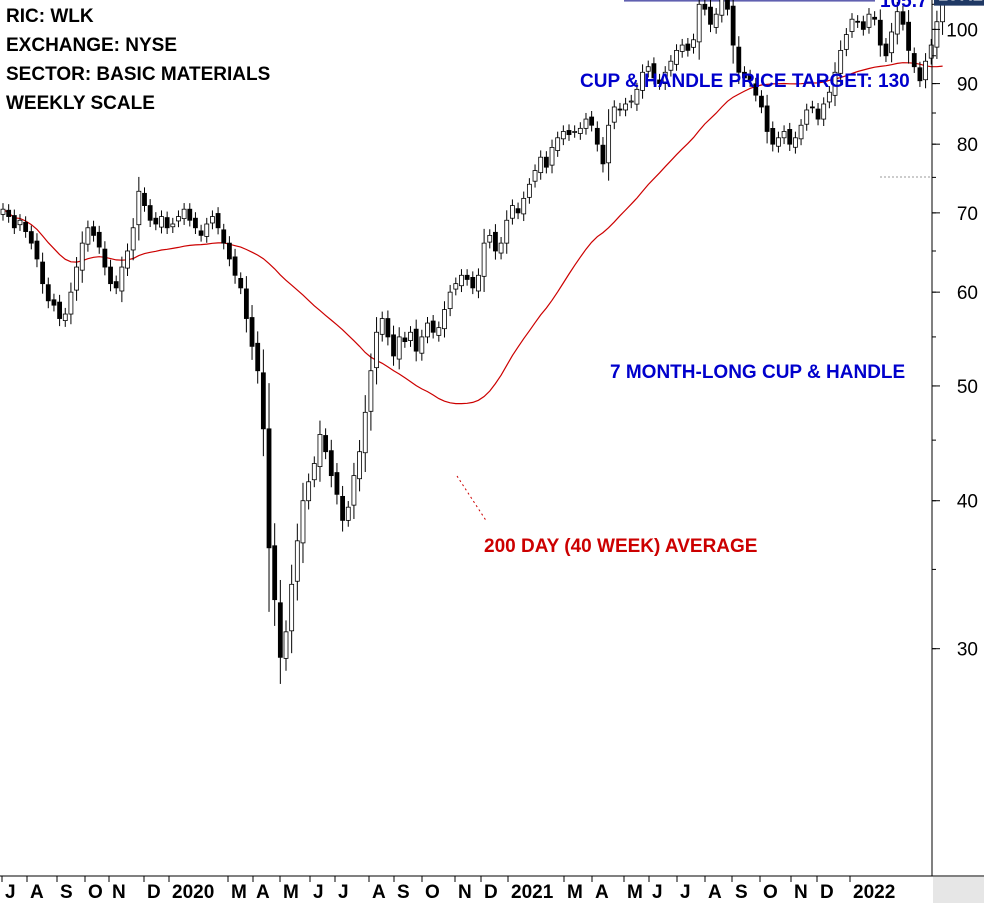 This screenshot has height=903, width=984. Describe the element at coordinates (343, 892) in the screenshot. I see `time-tick-label: J` at that location.